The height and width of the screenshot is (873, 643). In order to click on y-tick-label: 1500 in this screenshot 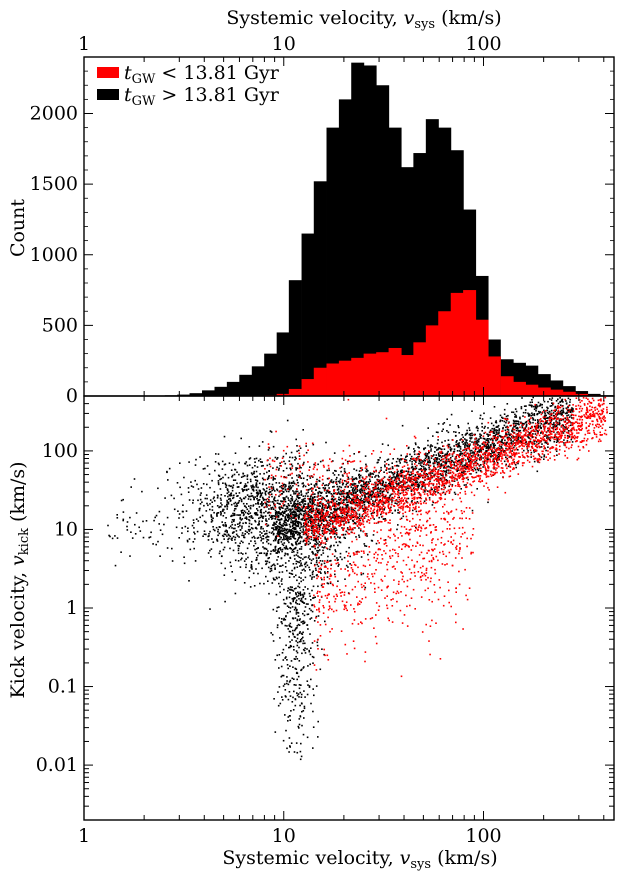, I will do `click(54, 184)`.